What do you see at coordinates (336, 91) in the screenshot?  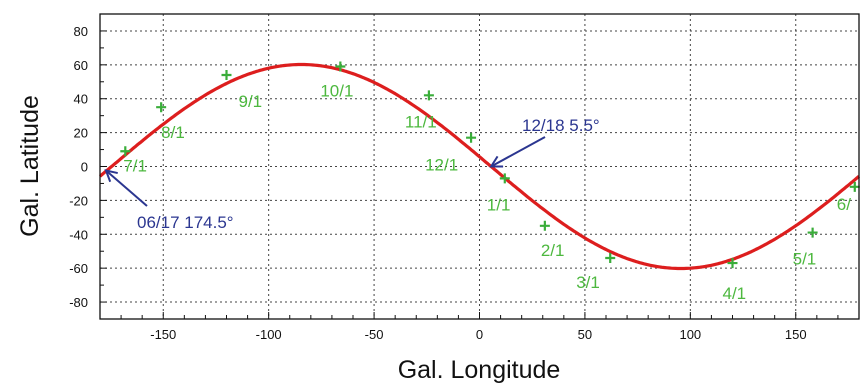 I see `date-label: 10/1` at bounding box center [336, 91].